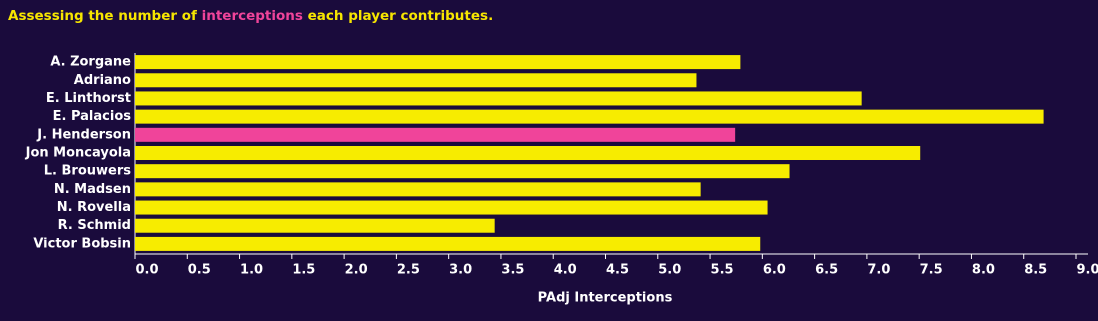 Image resolution: width=1098 pixels, height=321 pixels. What do you see at coordinates (774, 270) in the screenshot?
I see `x-tick-label: 6.0` at bounding box center [774, 270].